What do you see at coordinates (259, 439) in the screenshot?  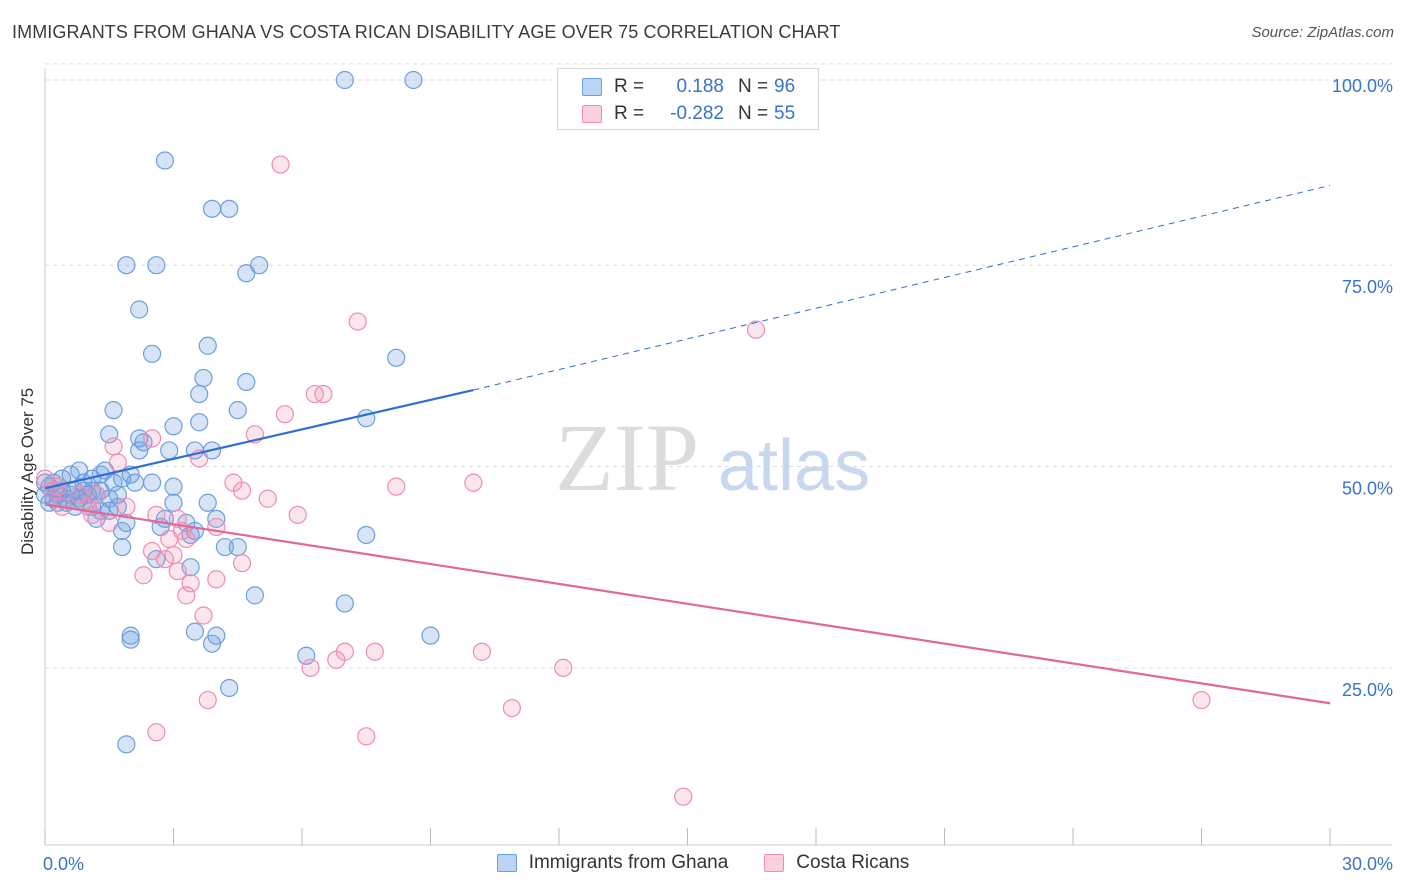 I see `trend-line-ghana` at bounding box center [259, 439].